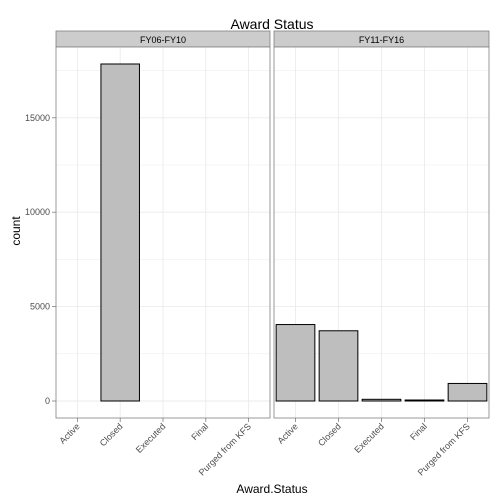  I want to click on y-tick-label: 10000, so click(37, 212).